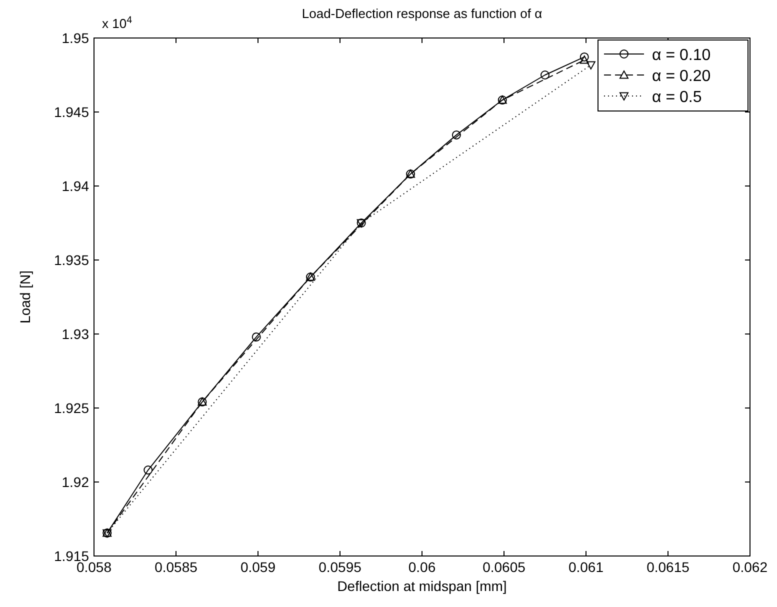 This screenshot has width=777, height=607. What do you see at coordinates (681, 55) in the screenshot?
I see `legend-label: α = 0.10` at bounding box center [681, 55].